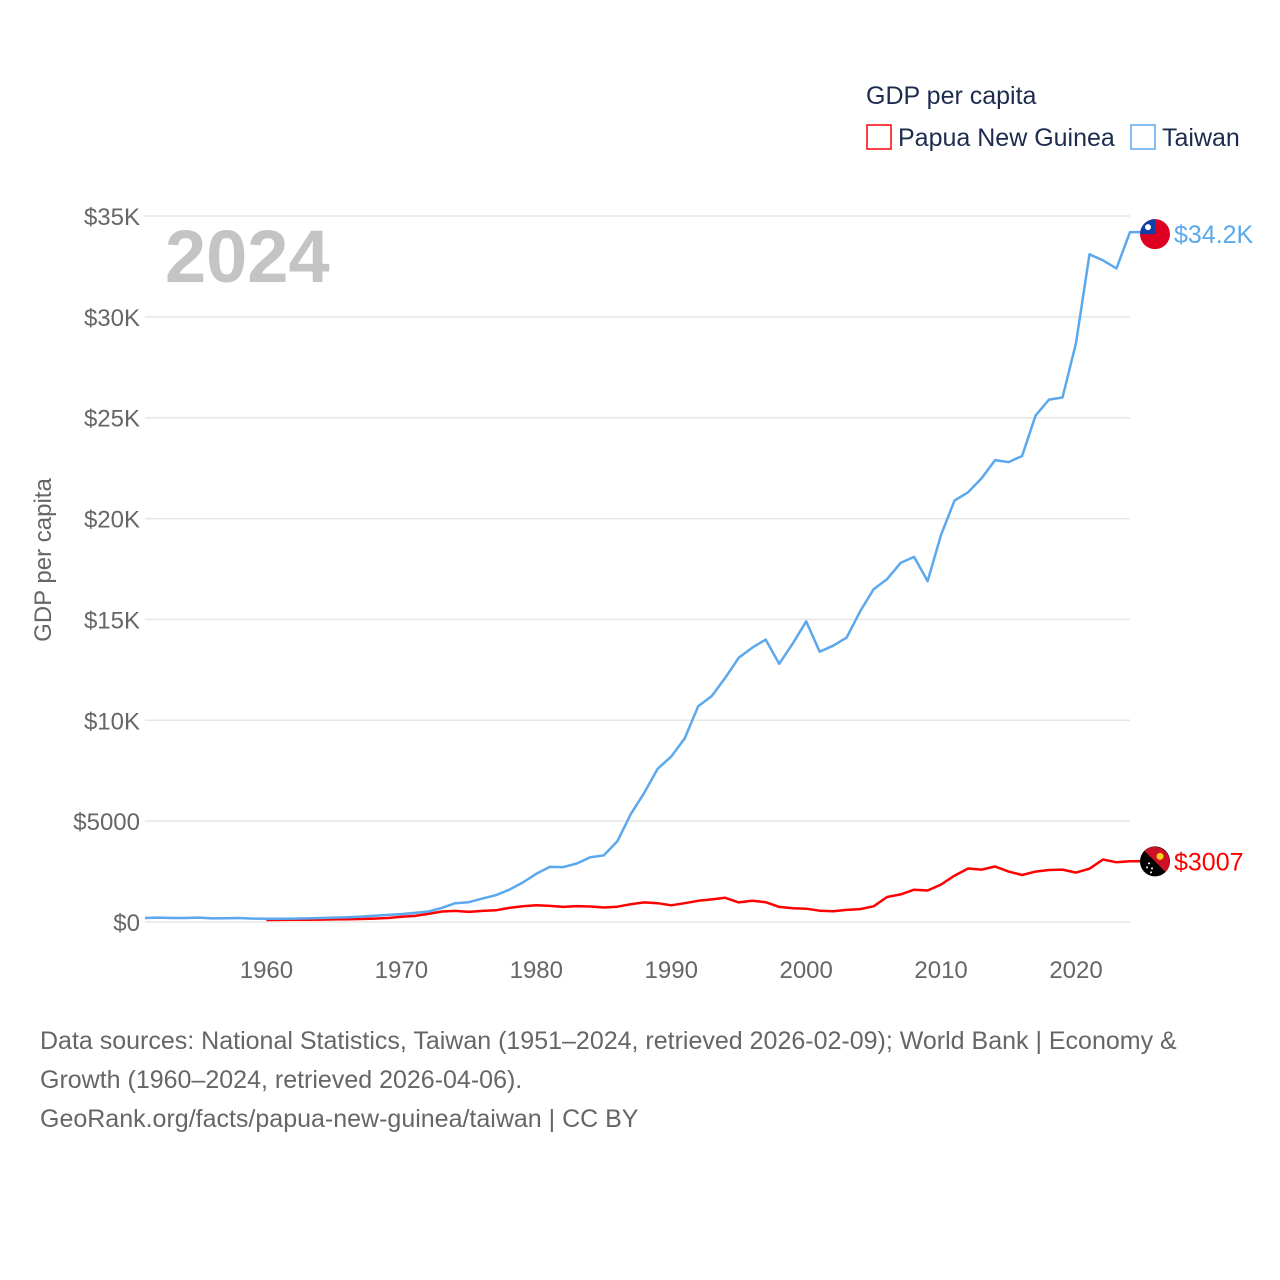 The width and height of the screenshot is (1280, 1280). I want to click on y-axis-label: GDP per capita, so click(43, 560).